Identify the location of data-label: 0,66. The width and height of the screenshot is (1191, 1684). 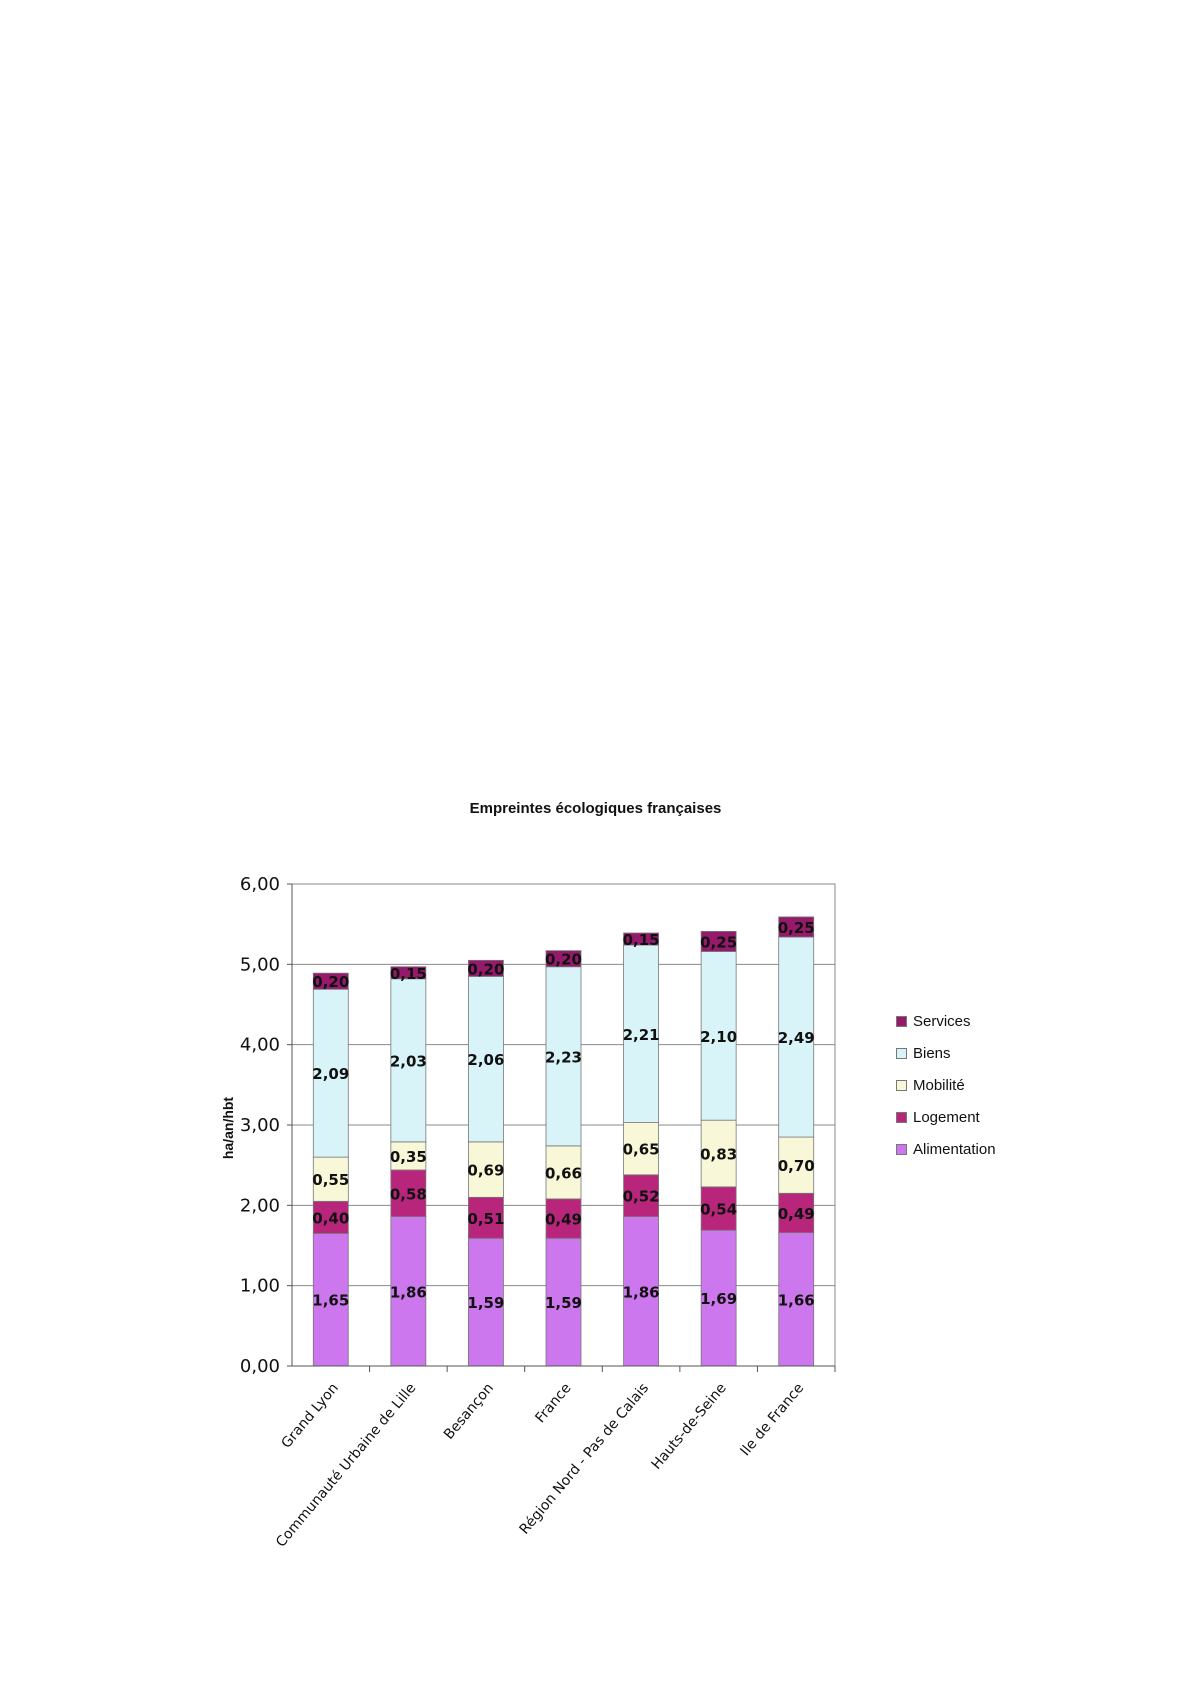
(563, 1173).